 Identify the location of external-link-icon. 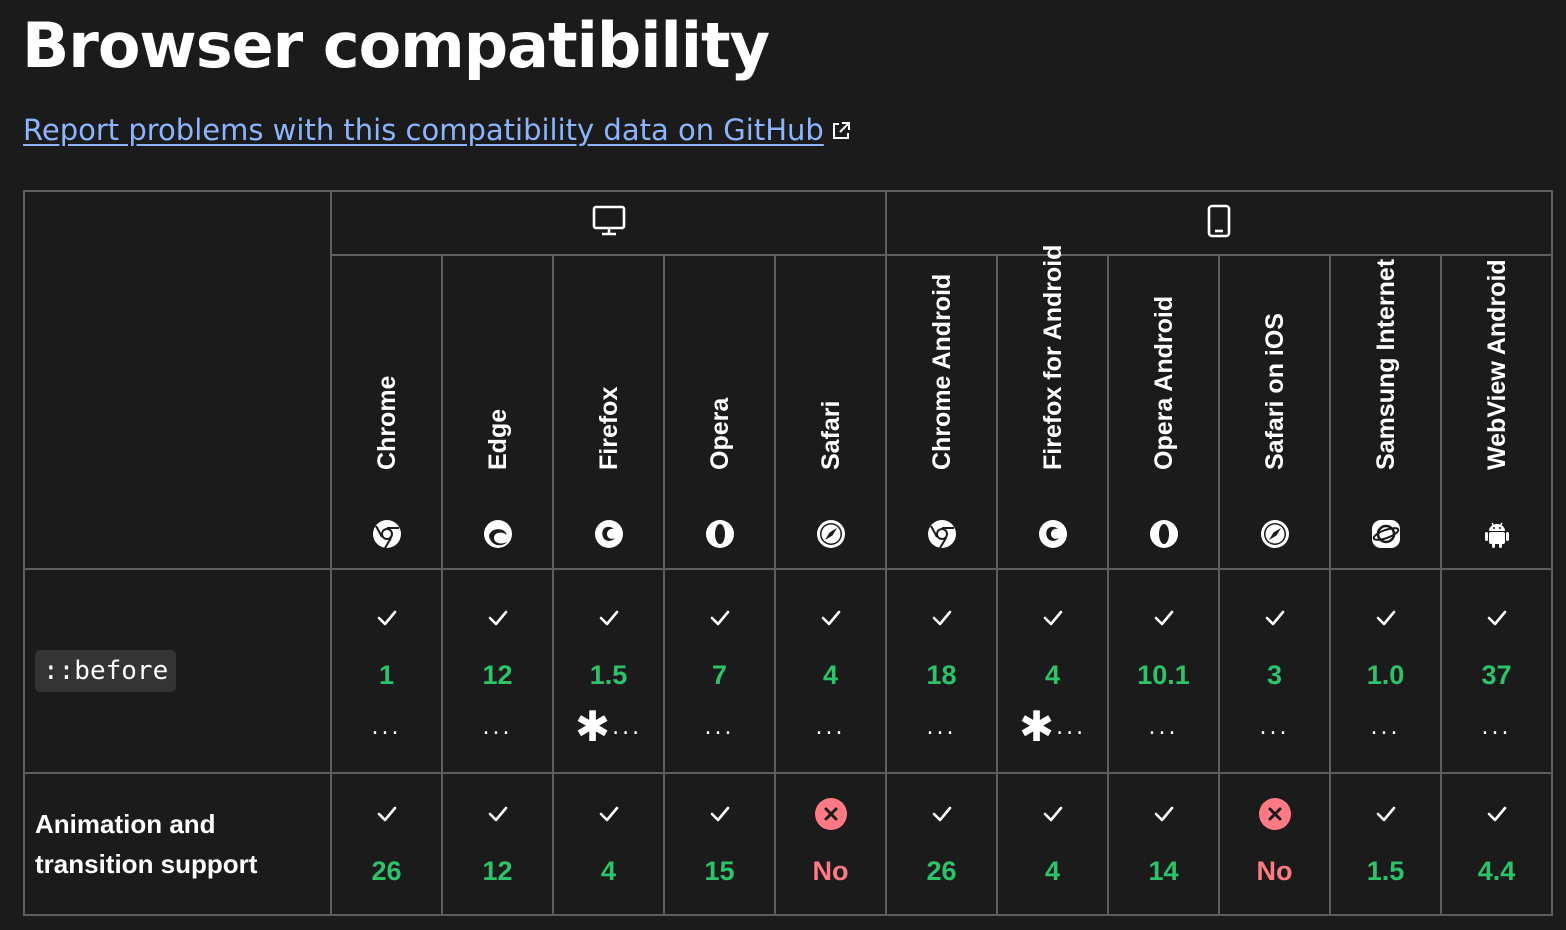
(841, 132).